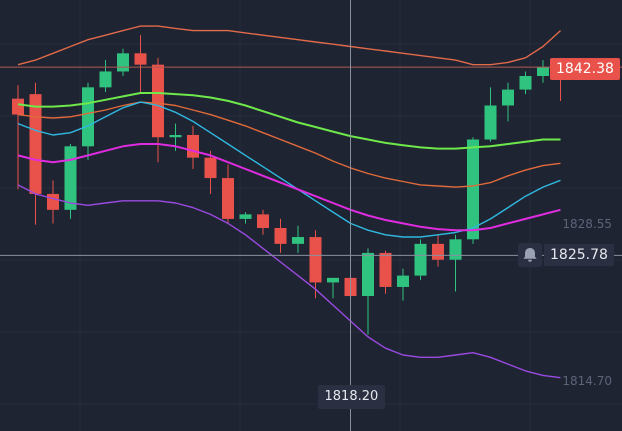 The image size is (622, 431). I want to click on price-axis: 1814.70 1828.55, so click(587, 302).